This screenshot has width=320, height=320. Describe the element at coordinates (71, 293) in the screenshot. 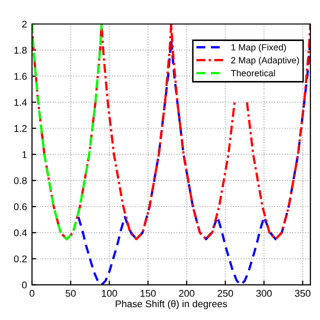

I see `x-tick-label: 50` at that location.